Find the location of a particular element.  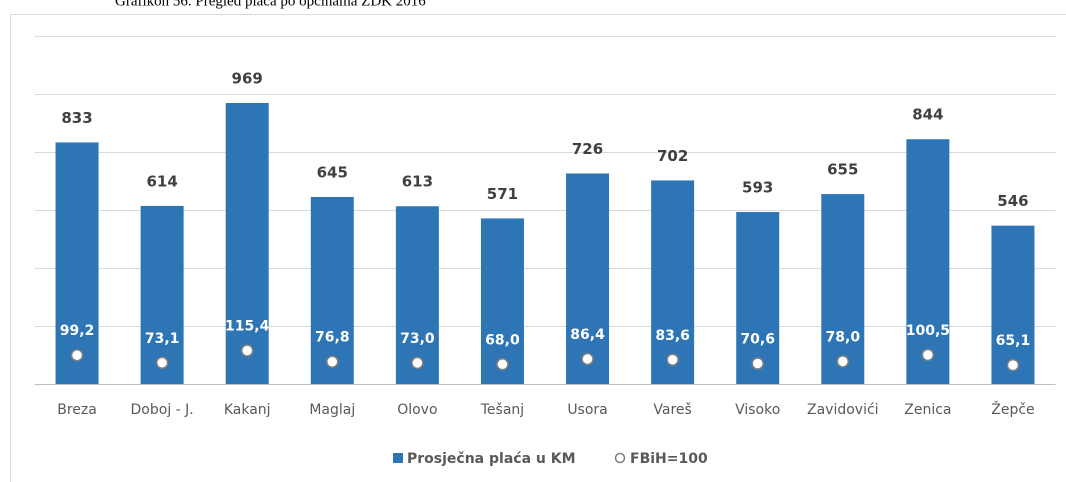

bar-value-label: 645 is located at coordinates (332, 172).